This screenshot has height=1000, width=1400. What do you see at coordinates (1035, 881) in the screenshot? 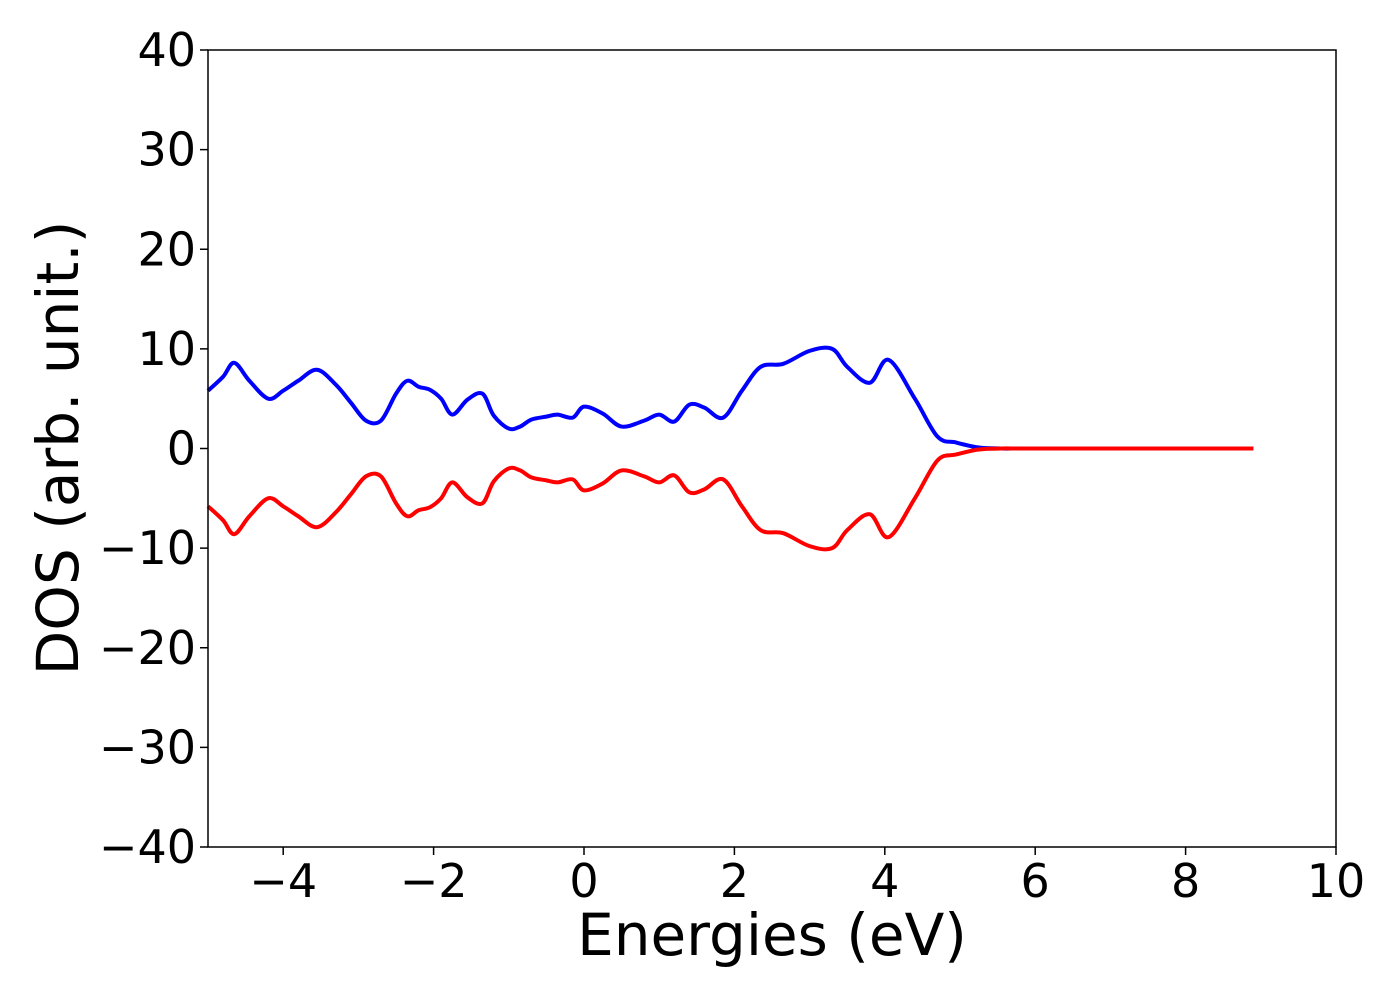
I see `x-tick-label: 6` at bounding box center [1035, 881].